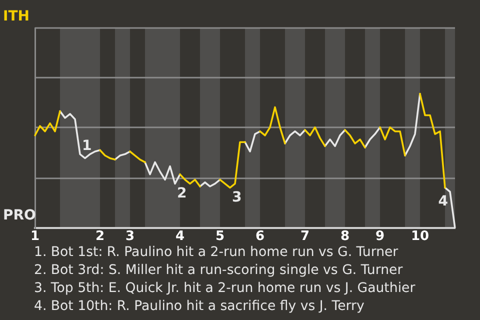 The image size is (480, 320). What do you see at coordinates (220, 236) in the screenshot?
I see `x-tick-label: 5` at bounding box center [220, 236].